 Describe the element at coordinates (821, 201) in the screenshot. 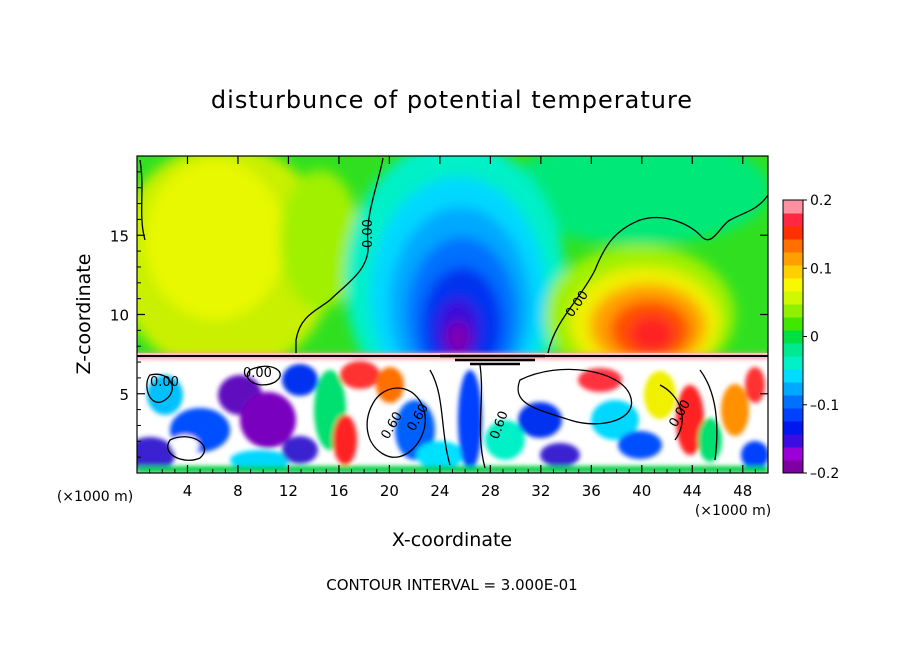

I see `colorbar-tick-label: 0.2` at that location.